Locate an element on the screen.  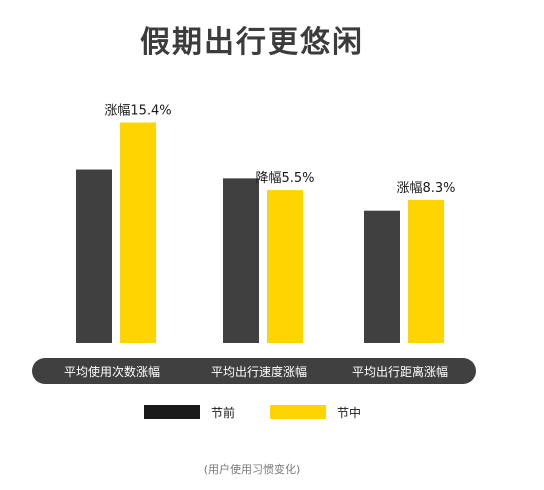
bar-annotation-1: 涨幅15.4% is located at coordinates (137, 111).